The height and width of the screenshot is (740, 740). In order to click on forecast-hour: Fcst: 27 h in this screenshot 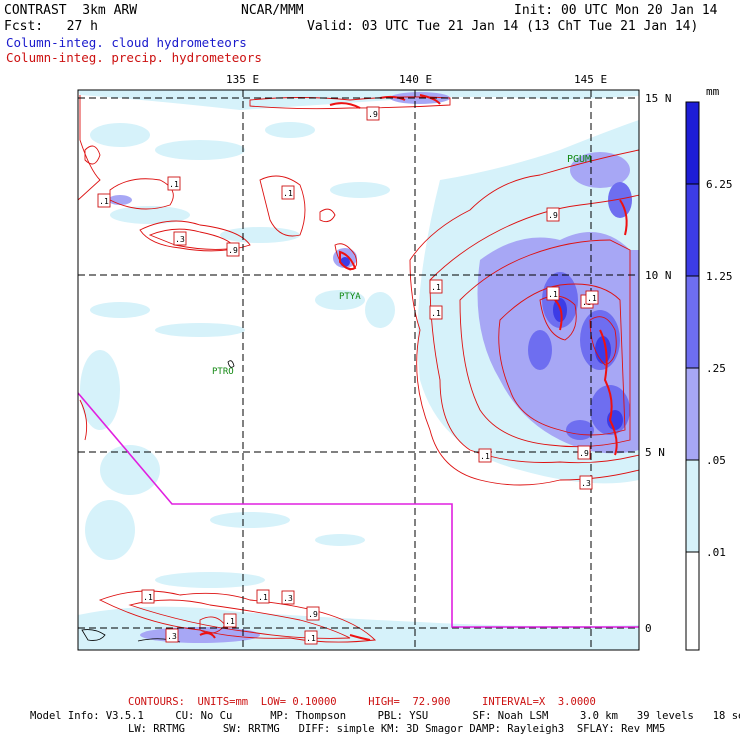, I will do `click(51, 26)`.